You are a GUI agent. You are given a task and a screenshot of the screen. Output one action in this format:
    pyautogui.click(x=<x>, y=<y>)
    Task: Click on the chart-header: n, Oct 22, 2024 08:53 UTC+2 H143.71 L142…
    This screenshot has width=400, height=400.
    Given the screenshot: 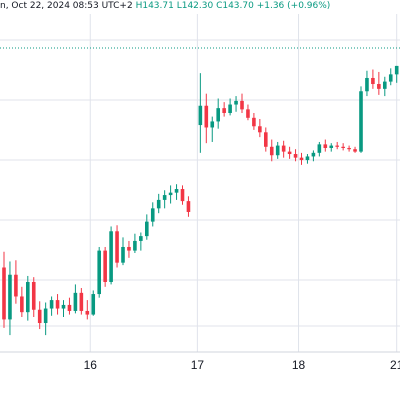 What is the action you would take?
    pyautogui.click(x=165, y=6)
    